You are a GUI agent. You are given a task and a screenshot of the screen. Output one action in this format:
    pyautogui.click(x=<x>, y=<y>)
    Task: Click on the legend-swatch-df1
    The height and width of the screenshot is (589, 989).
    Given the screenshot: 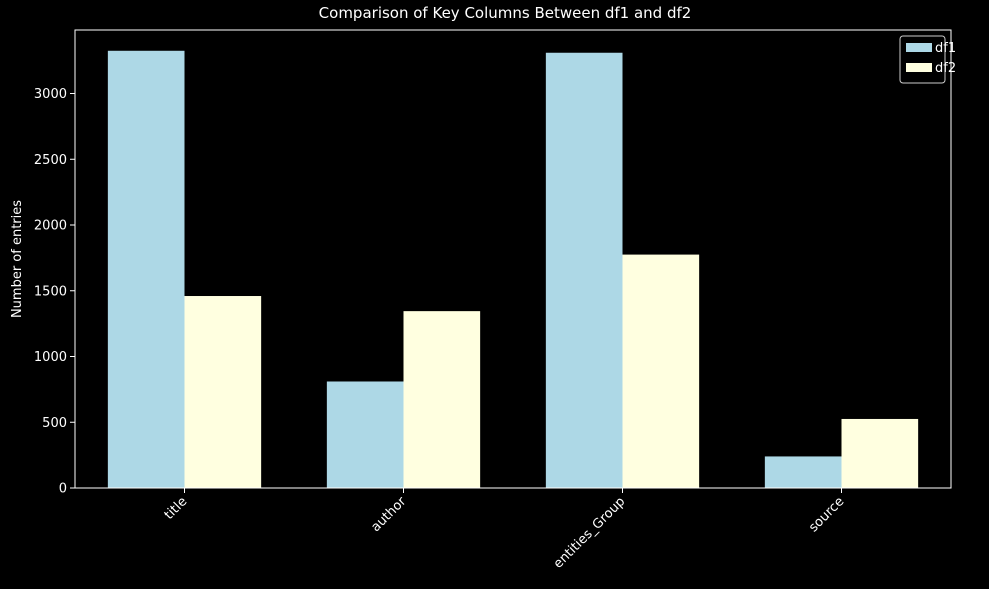 What is the action you would take?
    pyautogui.click(x=919, y=47)
    